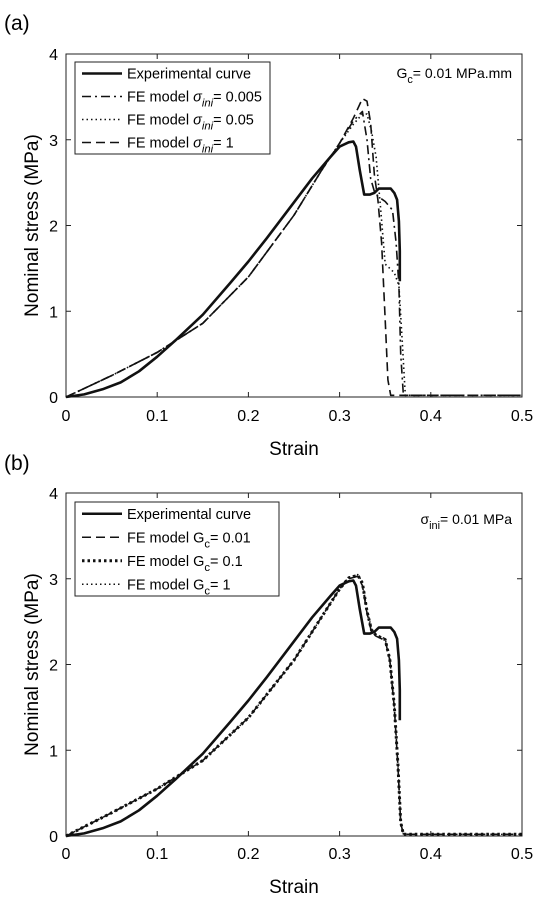 This screenshot has width=537, height=900. What do you see at coordinates (233, 121) in the screenshot?
I see `text-span: = 0.05` at bounding box center [233, 121].